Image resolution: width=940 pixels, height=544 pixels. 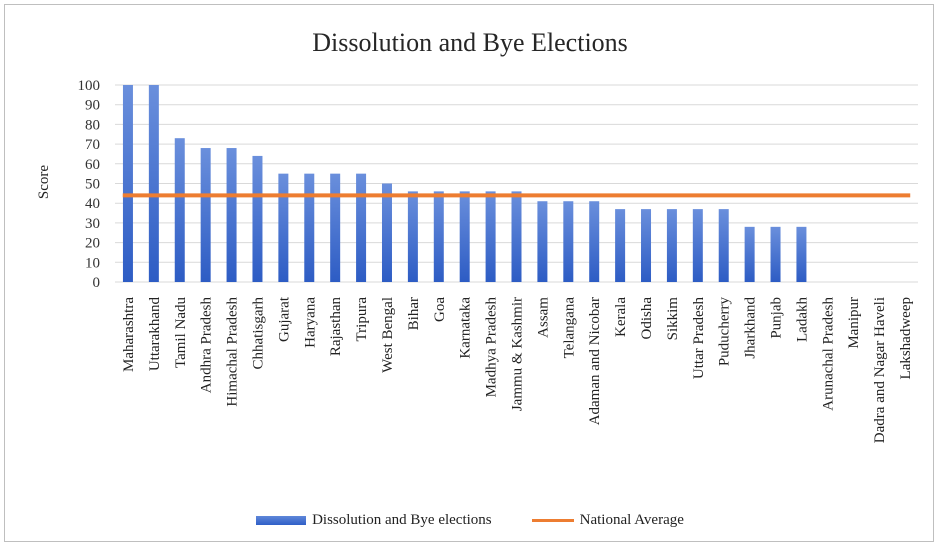 I want to click on x-category-label: Assam, so click(x=543, y=317).